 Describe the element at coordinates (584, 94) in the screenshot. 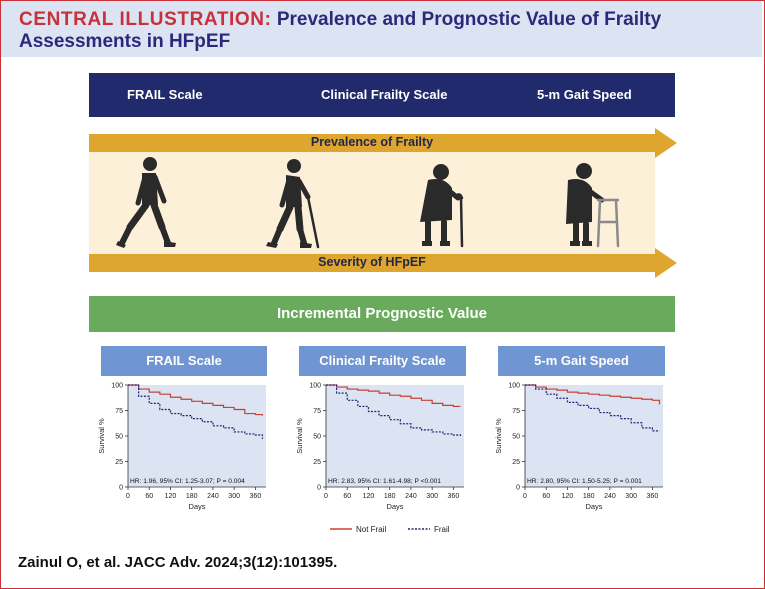

I see `assessment-gait-speed: 5-m Gait Speed` at that location.